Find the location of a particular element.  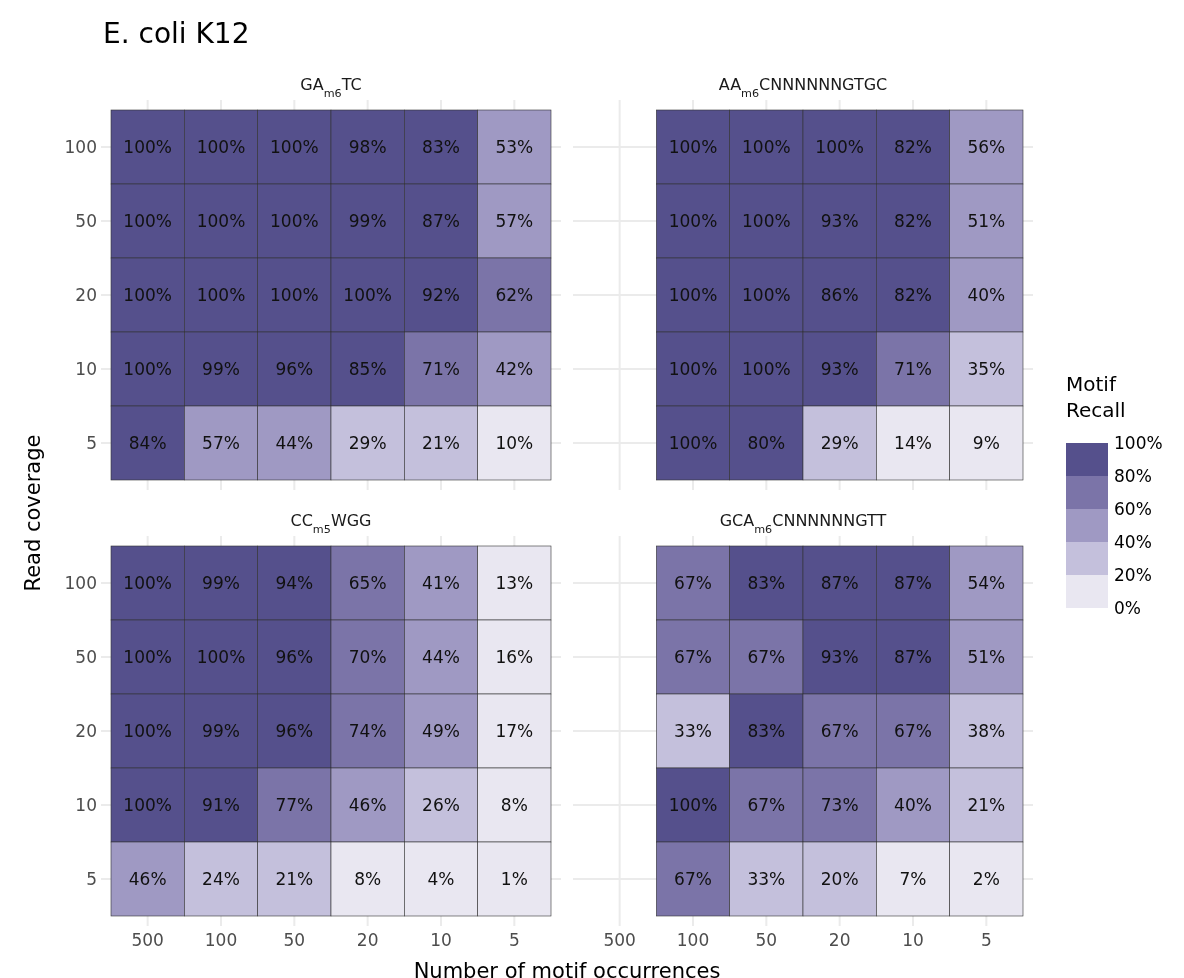

data-label: 94% is located at coordinates (294, 582).